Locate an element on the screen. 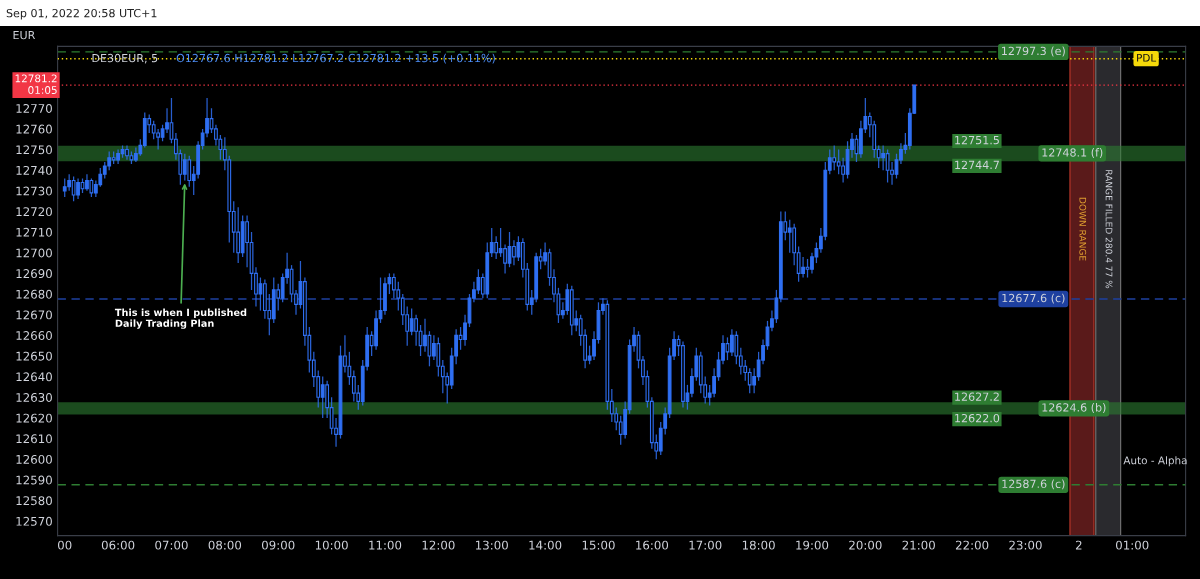 The width and height of the screenshot is (1200, 579). y-tick-label: 12590 is located at coordinates (34, 480).